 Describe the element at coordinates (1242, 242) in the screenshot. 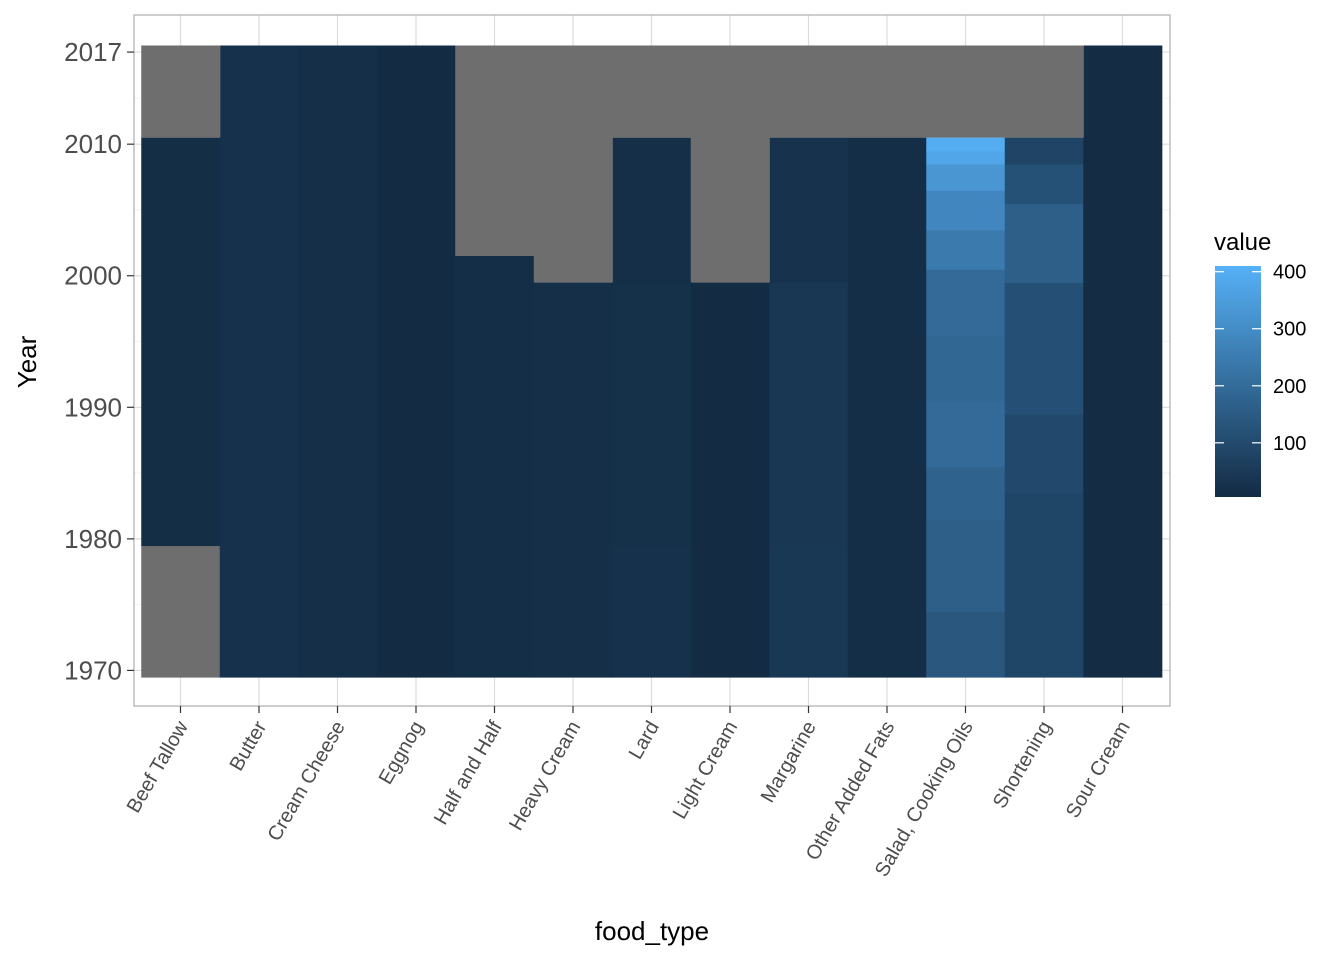

I see `legend-title: value` at that location.